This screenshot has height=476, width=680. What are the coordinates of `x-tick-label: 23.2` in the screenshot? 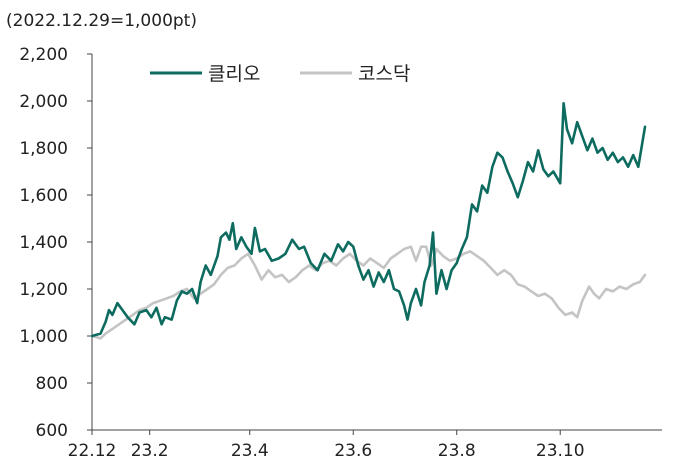 It's located at (150, 451).